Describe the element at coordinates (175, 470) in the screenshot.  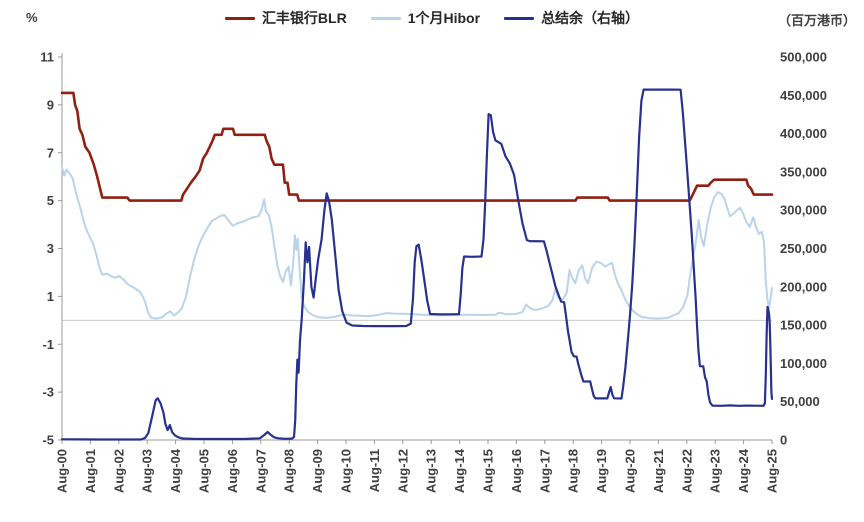
I see `x-axis-tick-label: Aug-04` at that location.